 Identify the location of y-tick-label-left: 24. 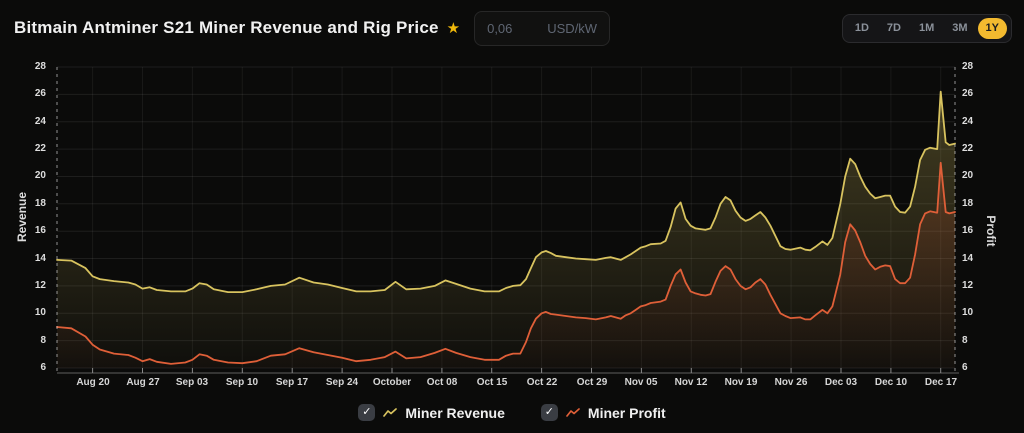
(40, 121).